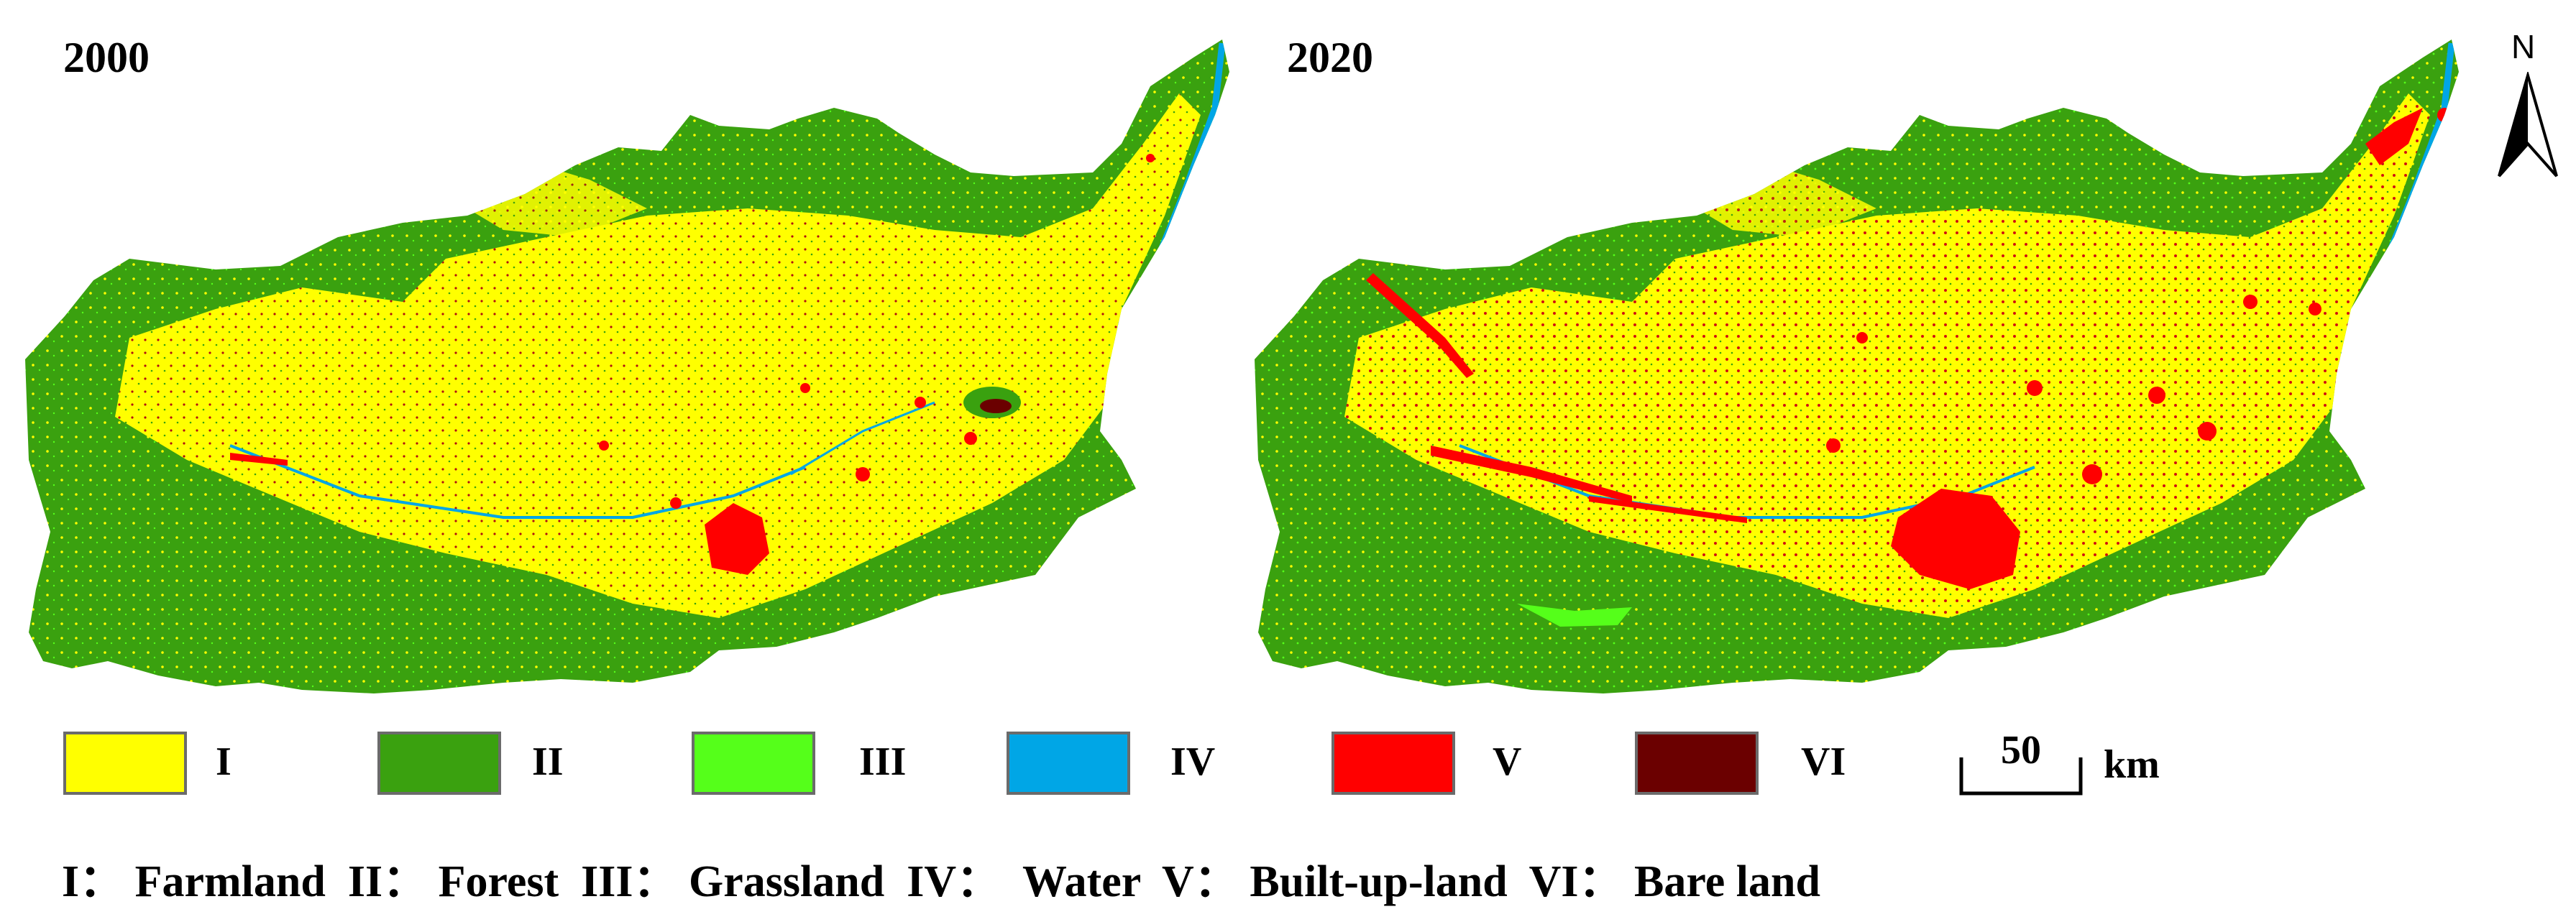 The image size is (2576, 922). Describe the element at coordinates (754, 763) in the screenshot. I see `legend-swatch-grassland` at that location.